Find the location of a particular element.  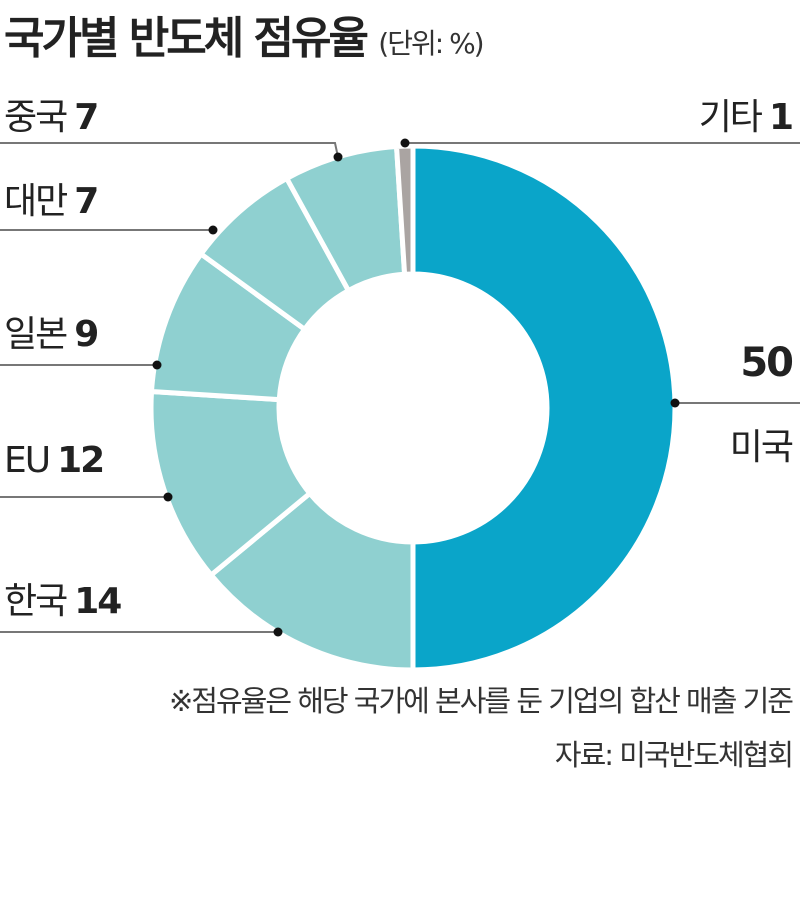

leader-dot-taiwan is located at coordinates (213, 230).